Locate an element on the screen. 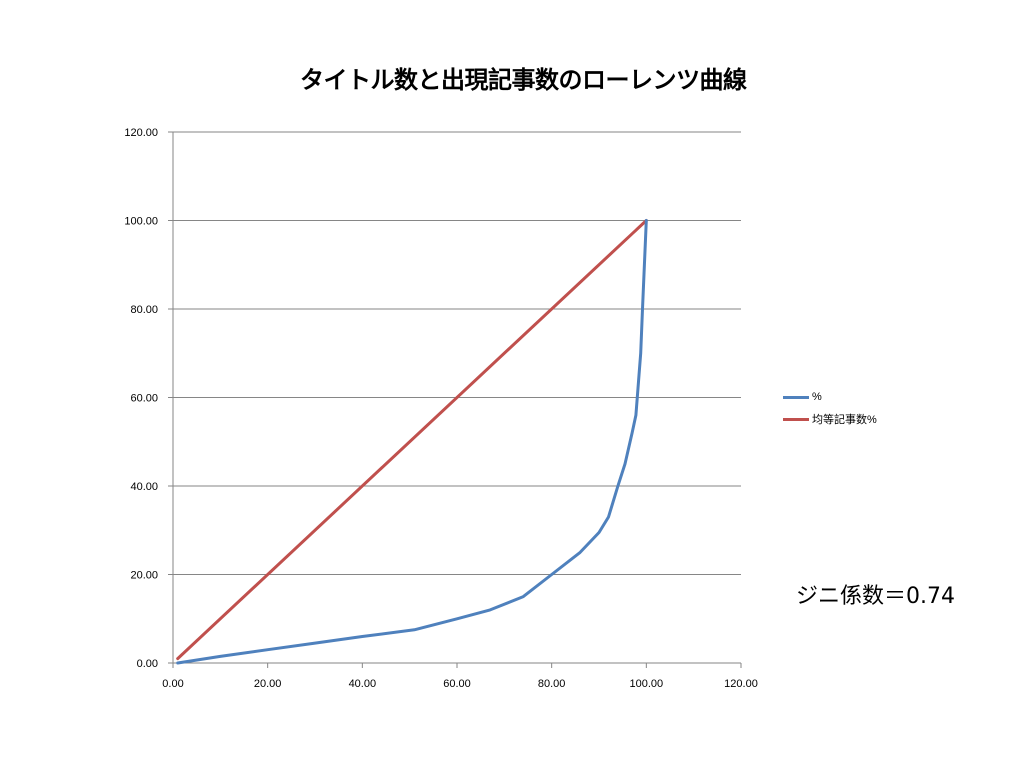  y-tick-label-4: 80.00 is located at coordinates (144, 310).